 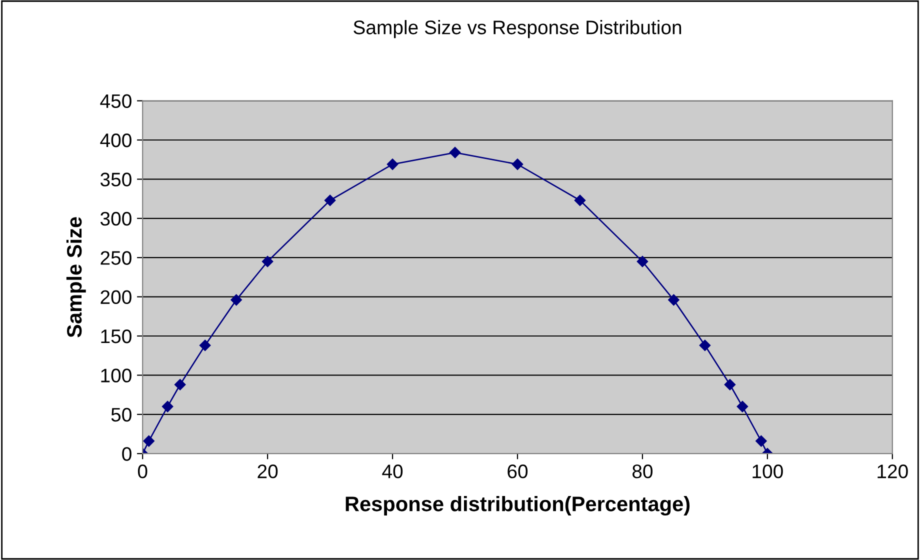 I want to click on x-tick-label: 20, so click(x=268, y=471).